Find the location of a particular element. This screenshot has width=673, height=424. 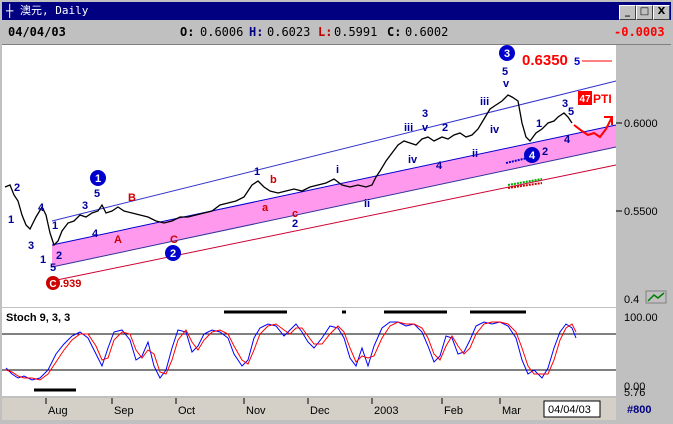

maximize-button: □ is located at coordinates (644, 12).